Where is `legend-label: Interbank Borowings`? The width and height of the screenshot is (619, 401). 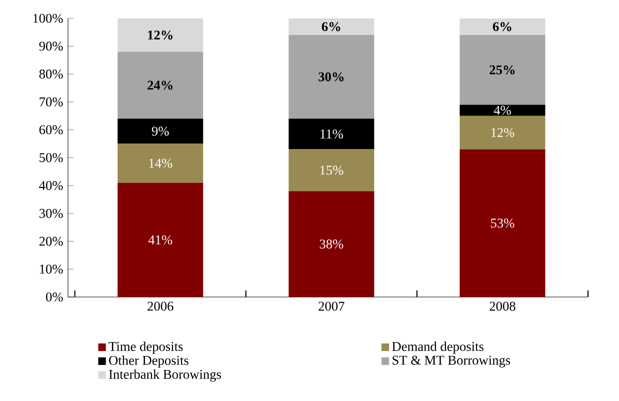
legend-label: Interbank Borowings is located at coordinates (165, 375).